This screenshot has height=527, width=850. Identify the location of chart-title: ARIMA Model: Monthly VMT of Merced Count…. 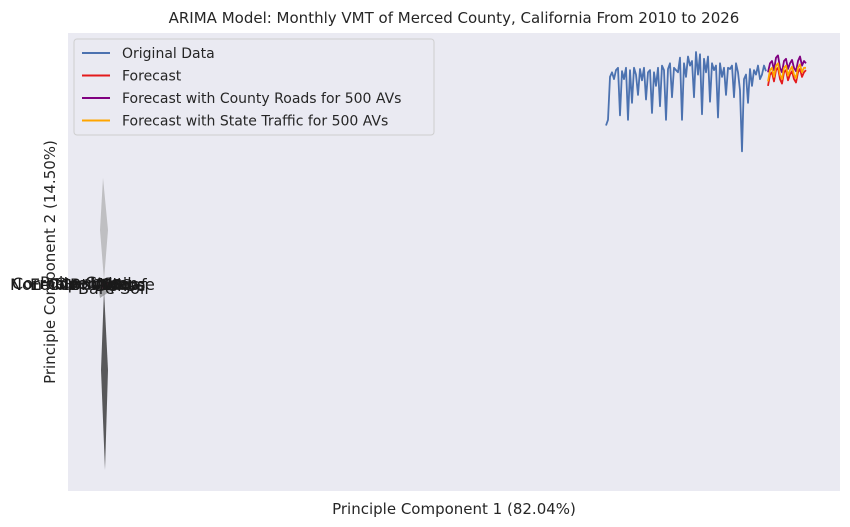
(454, 18).